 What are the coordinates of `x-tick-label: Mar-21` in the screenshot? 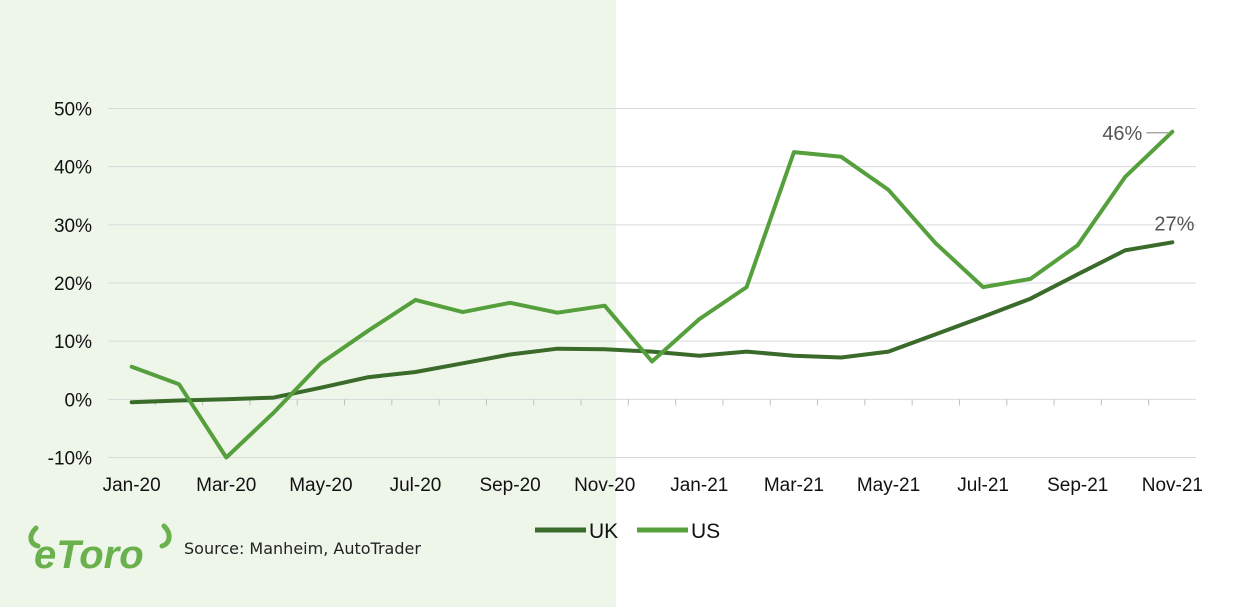 It's located at (794, 485).